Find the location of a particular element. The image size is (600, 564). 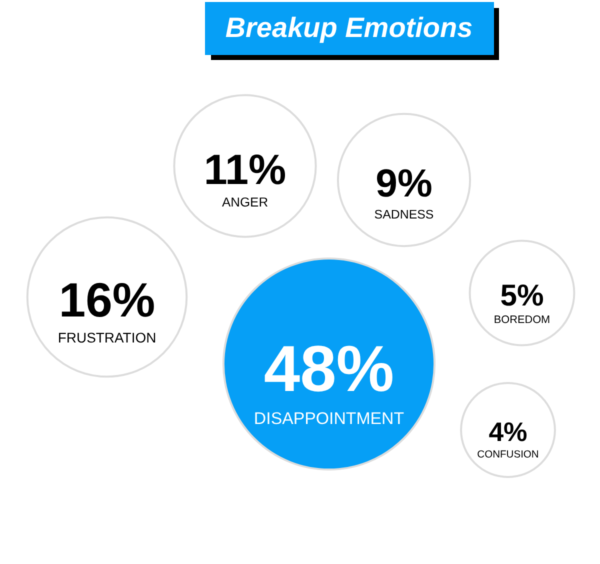

text: Breakup Emotions is located at coordinates (349, 27).